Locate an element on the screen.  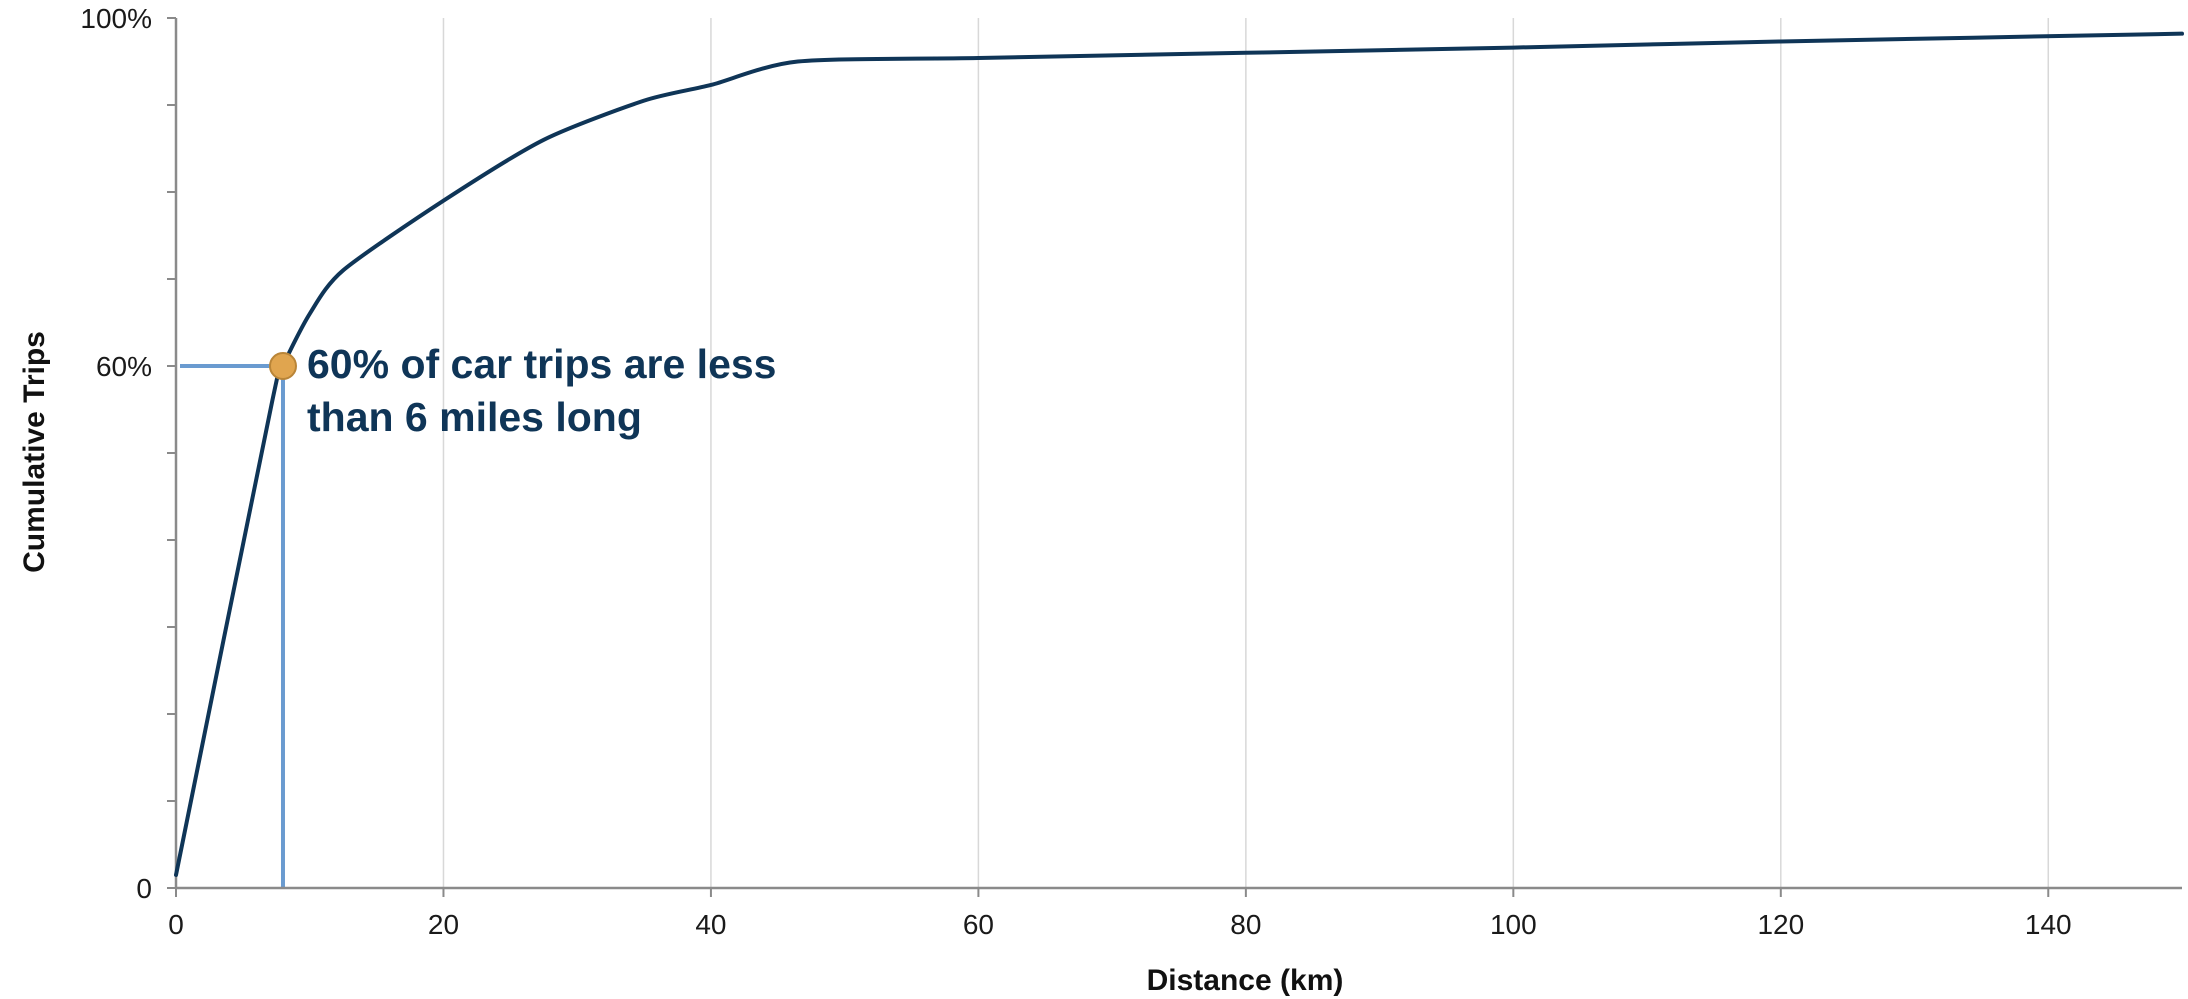
annotation-line-2: than 6 miles long is located at coordinates (474, 417).